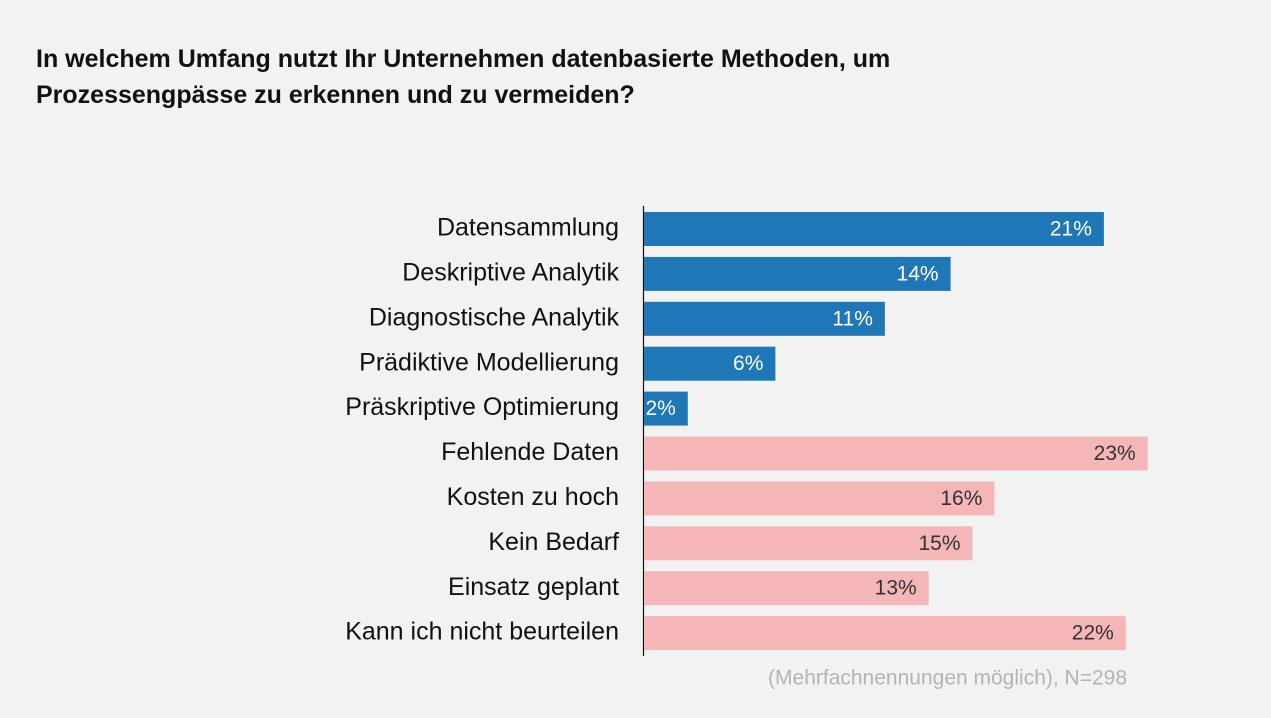 The width and height of the screenshot is (1271, 718). What do you see at coordinates (748, 363) in the screenshot?
I see `value-label: 6%` at bounding box center [748, 363].